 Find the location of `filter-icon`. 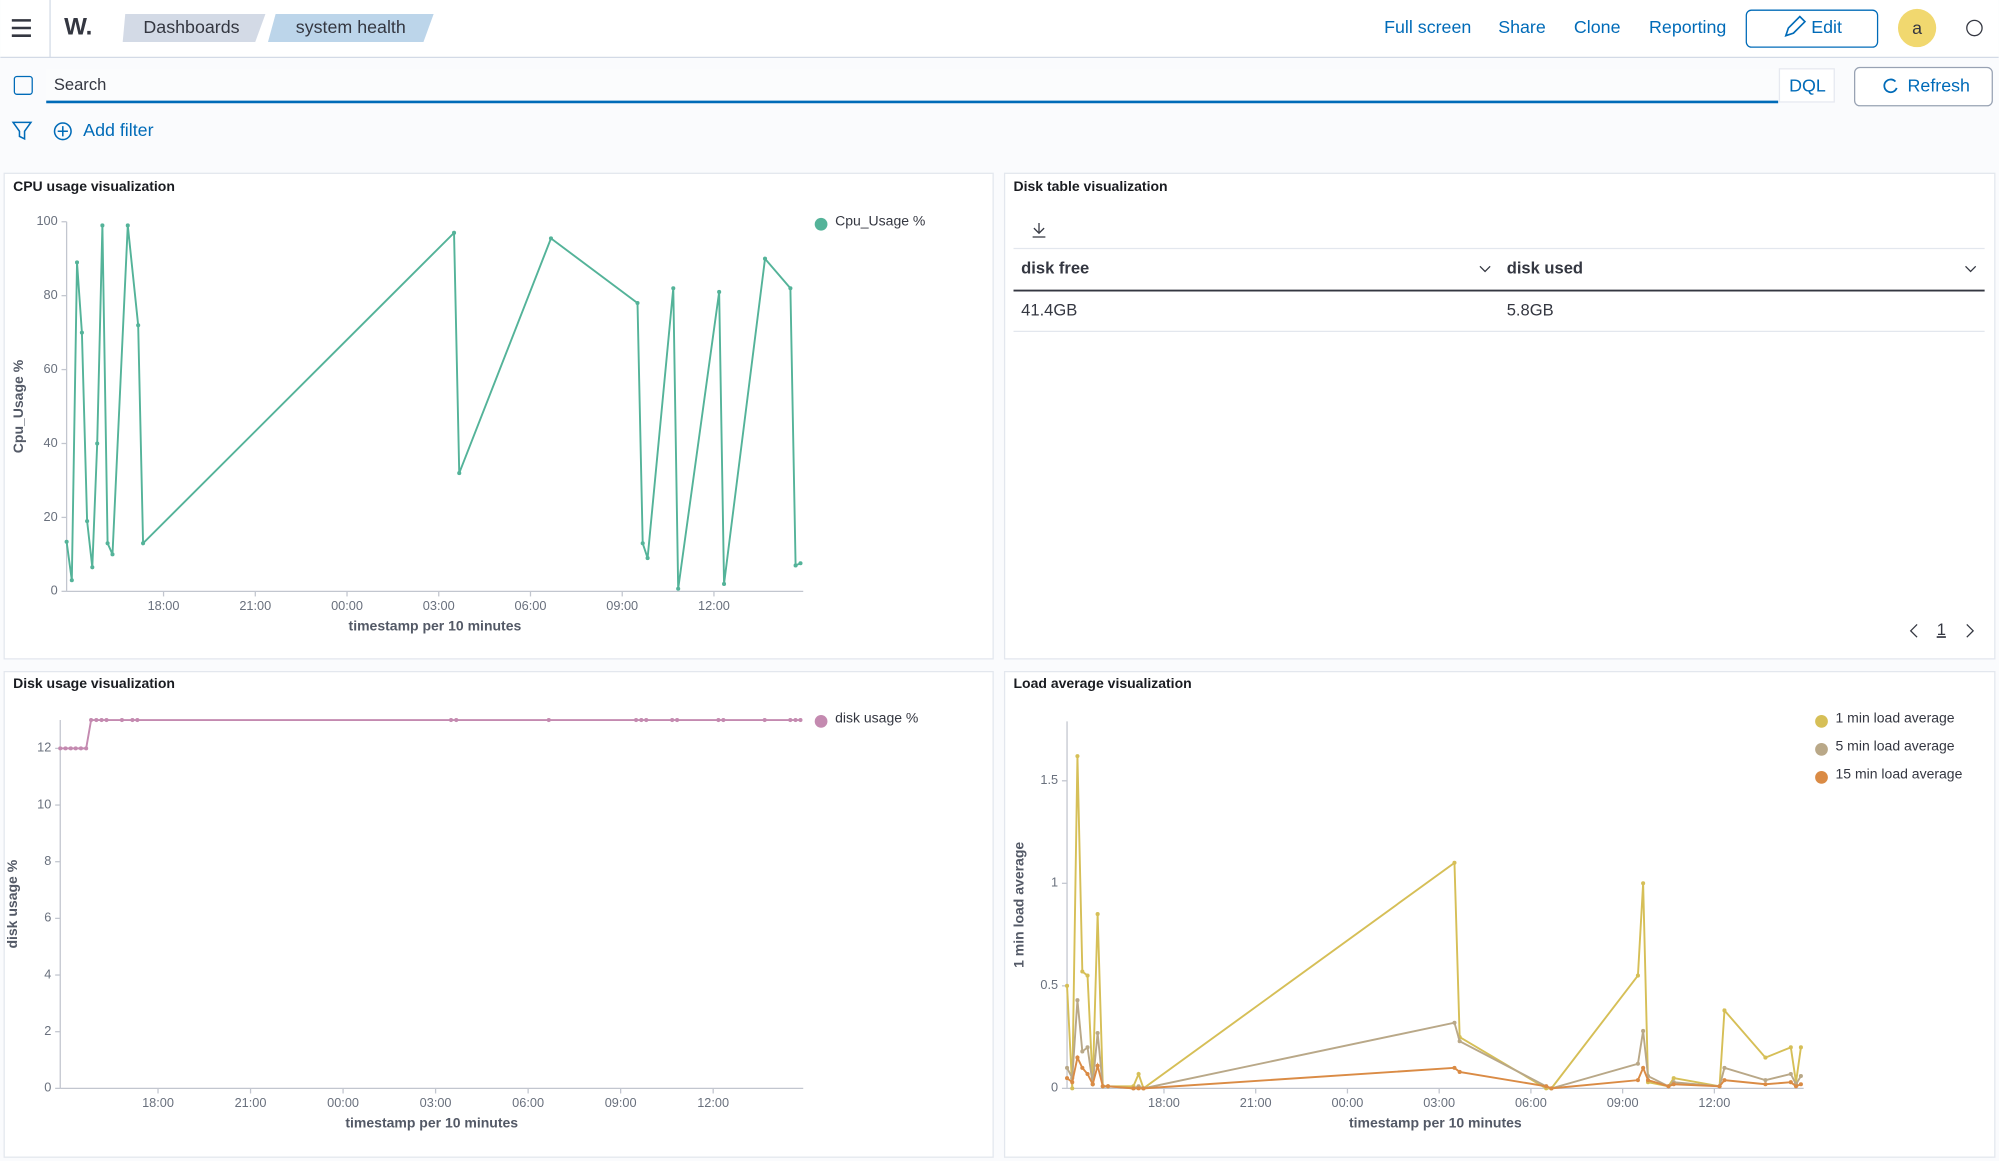

filter-icon is located at coordinates (22, 131).